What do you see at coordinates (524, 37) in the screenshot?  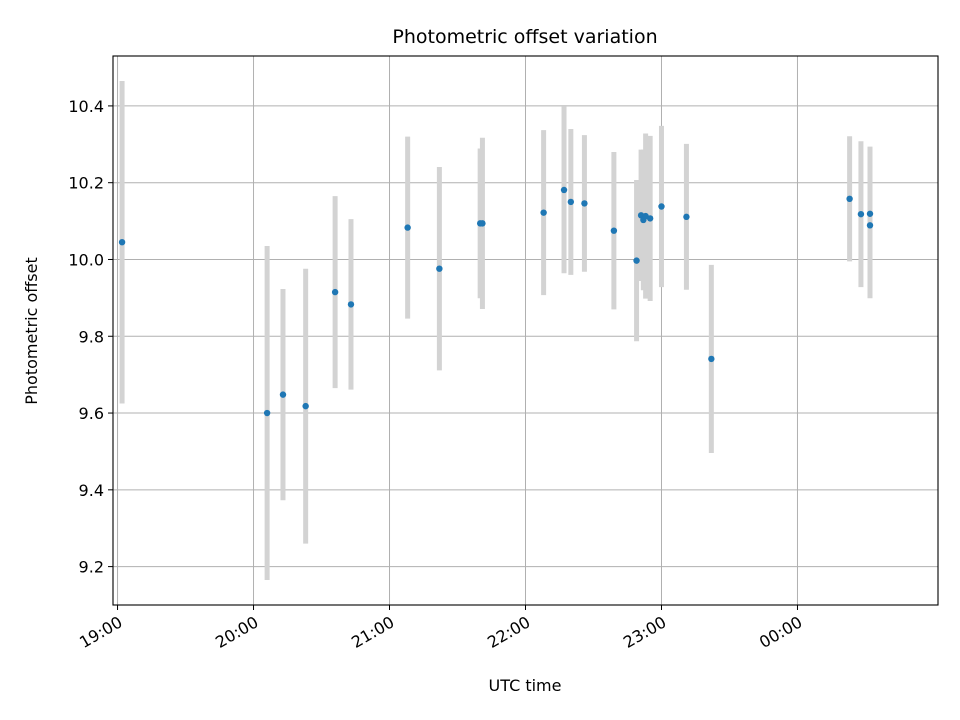 I see `chart-title: Photometric offset variation` at bounding box center [524, 37].